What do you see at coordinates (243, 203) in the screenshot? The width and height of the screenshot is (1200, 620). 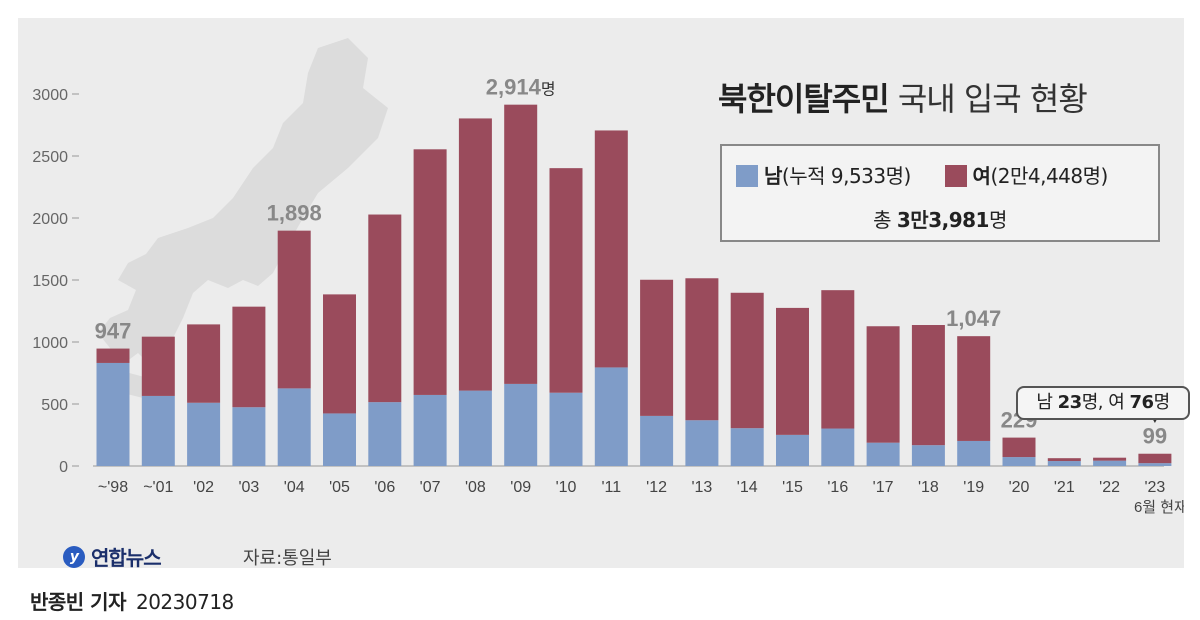 I see `korea-map-silhouette` at bounding box center [243, 203].